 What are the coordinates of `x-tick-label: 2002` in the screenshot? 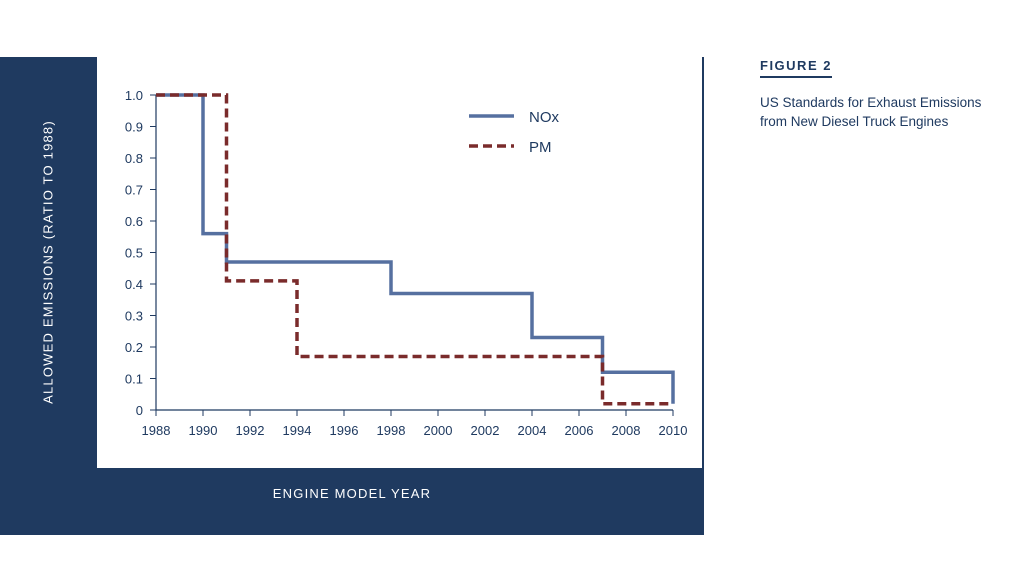 It's located at (485, 430).